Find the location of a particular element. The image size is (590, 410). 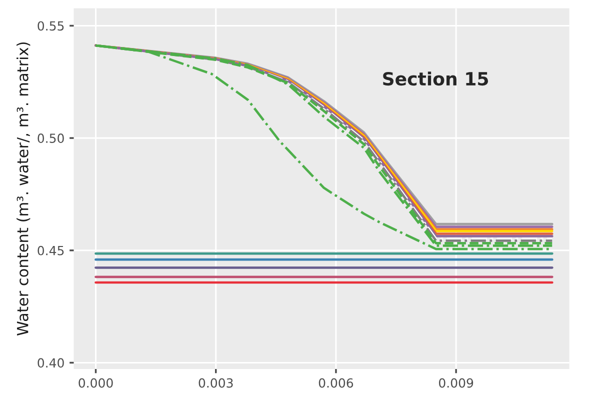

annotation: Section 15 is located at coordinates (435, 79).